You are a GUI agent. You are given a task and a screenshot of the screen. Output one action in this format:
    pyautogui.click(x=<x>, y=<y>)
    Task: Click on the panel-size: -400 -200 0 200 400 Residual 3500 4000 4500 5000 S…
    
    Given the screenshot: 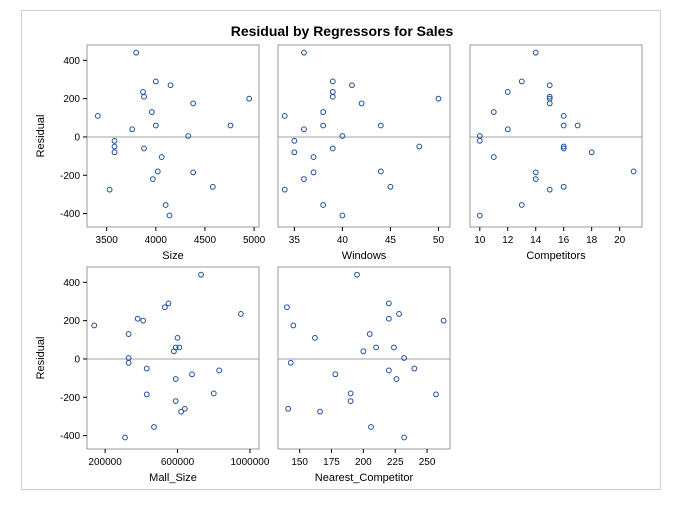 What is the action you would take?
    pyautogui.click(x=150, y=153)
    